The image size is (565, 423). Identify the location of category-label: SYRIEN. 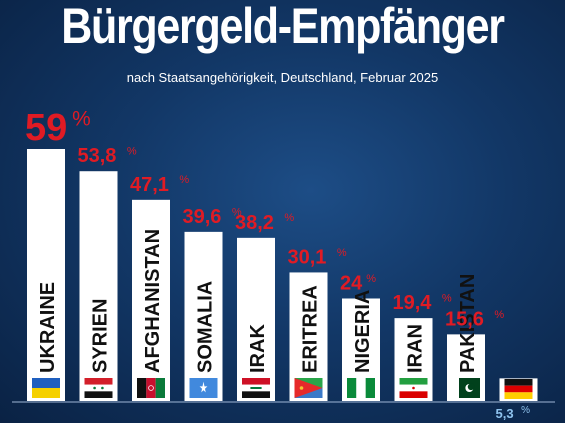
(101, 336).